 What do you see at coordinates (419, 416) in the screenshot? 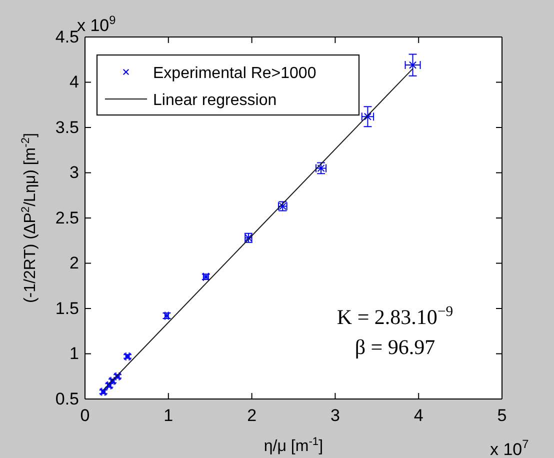
I see `x-tick-label: 4` at bounding box center [419, 416].